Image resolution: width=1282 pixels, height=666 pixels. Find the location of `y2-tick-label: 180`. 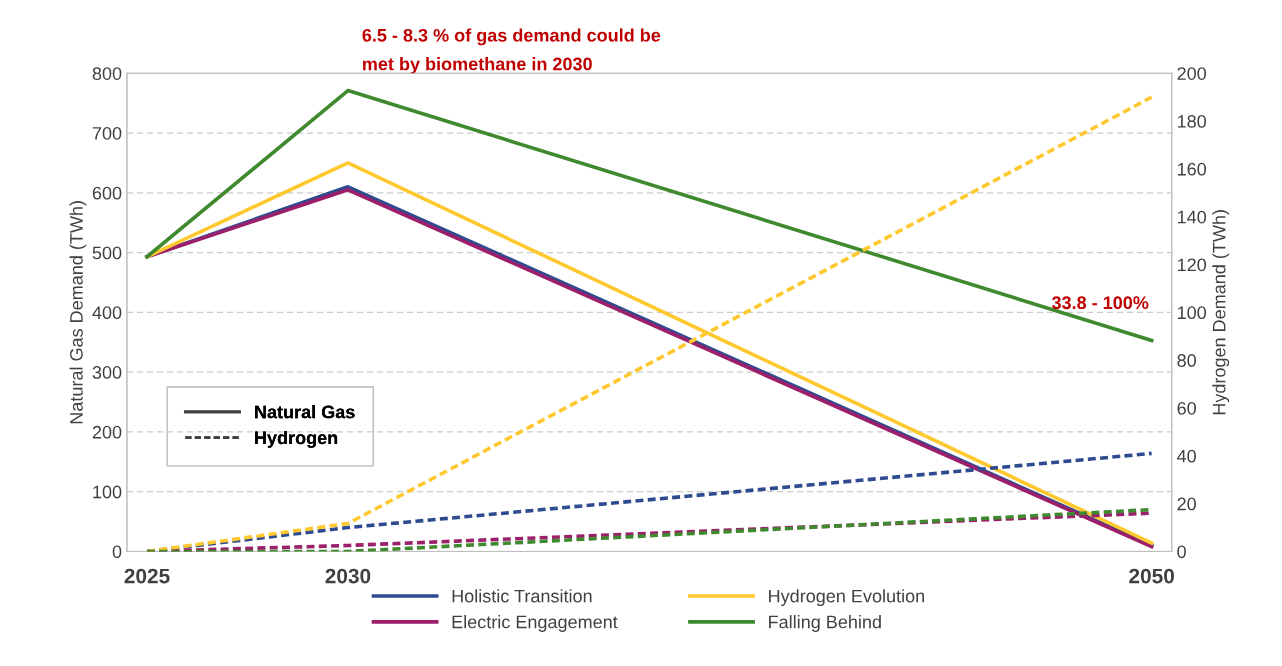

y2-tick-label: 180 is located at coordinates (1192, 121).